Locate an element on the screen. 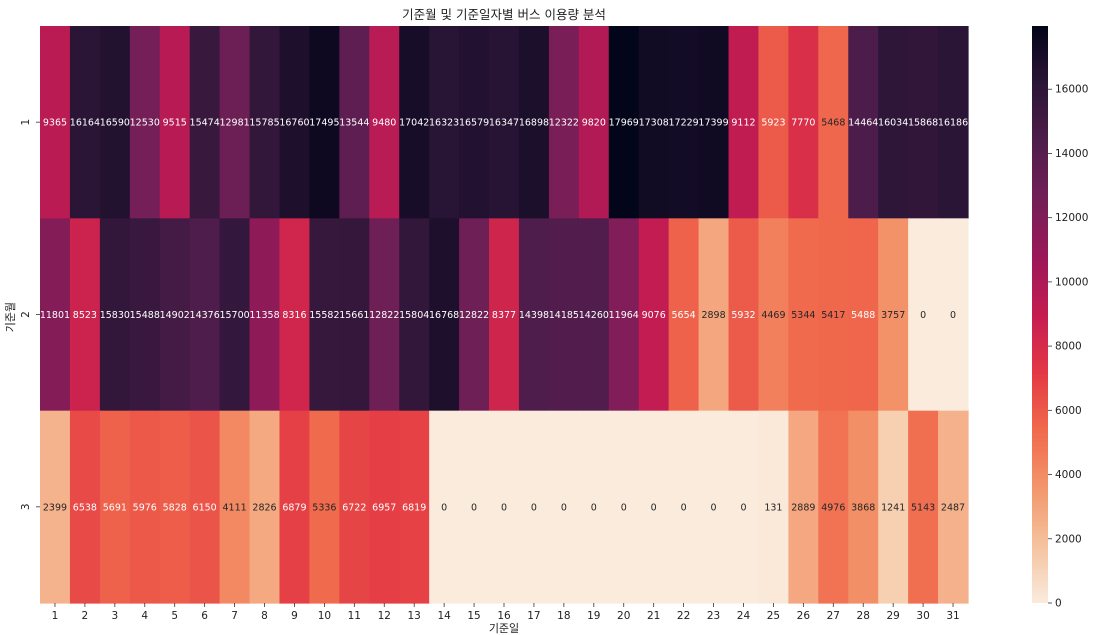  cell-value-label: 131 is located at coordinates (773, 507).